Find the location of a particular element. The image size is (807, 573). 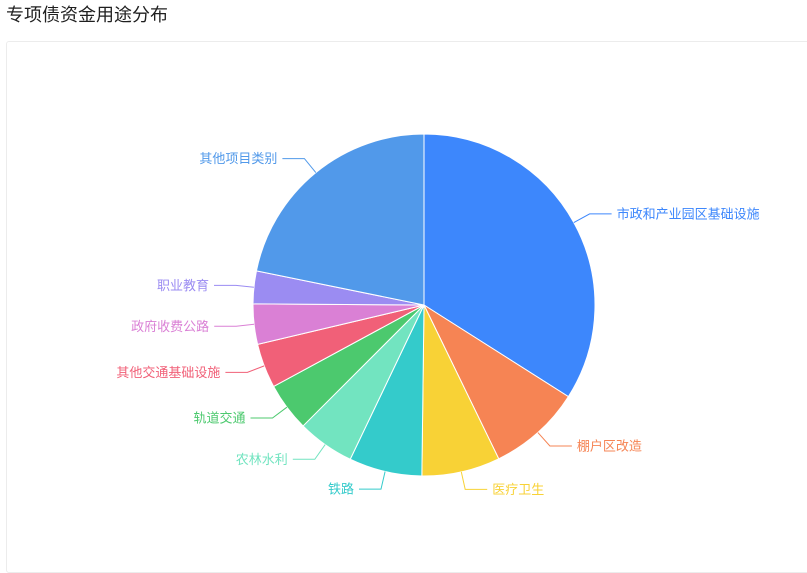

slice-label: 其他项目类别 is located at coordinates (238, 159).